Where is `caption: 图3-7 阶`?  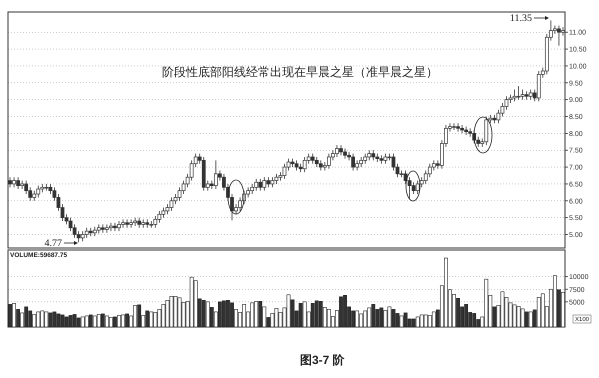
caption: 图3-7 阶 is located at coordinates (323, 360).